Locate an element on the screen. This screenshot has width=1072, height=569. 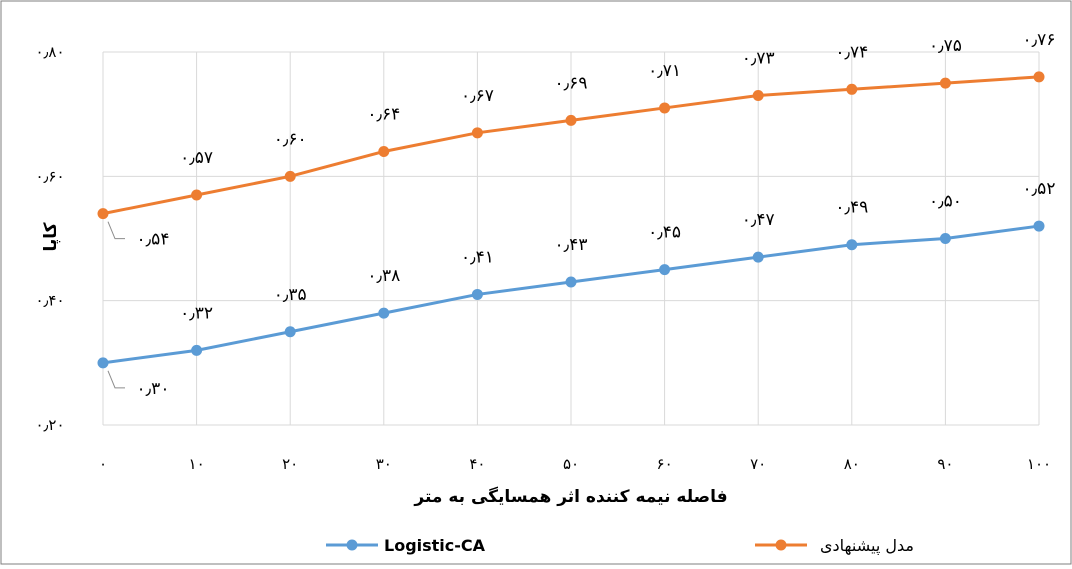
x-axis-ticks: ۰ ۱۰ ۲۰ ۳۰ ۴۰ ۵۰ ۶۰ ۷۰ ۸۰ ۹۰ ۱۰۰ is located at coordinates (575, 464).